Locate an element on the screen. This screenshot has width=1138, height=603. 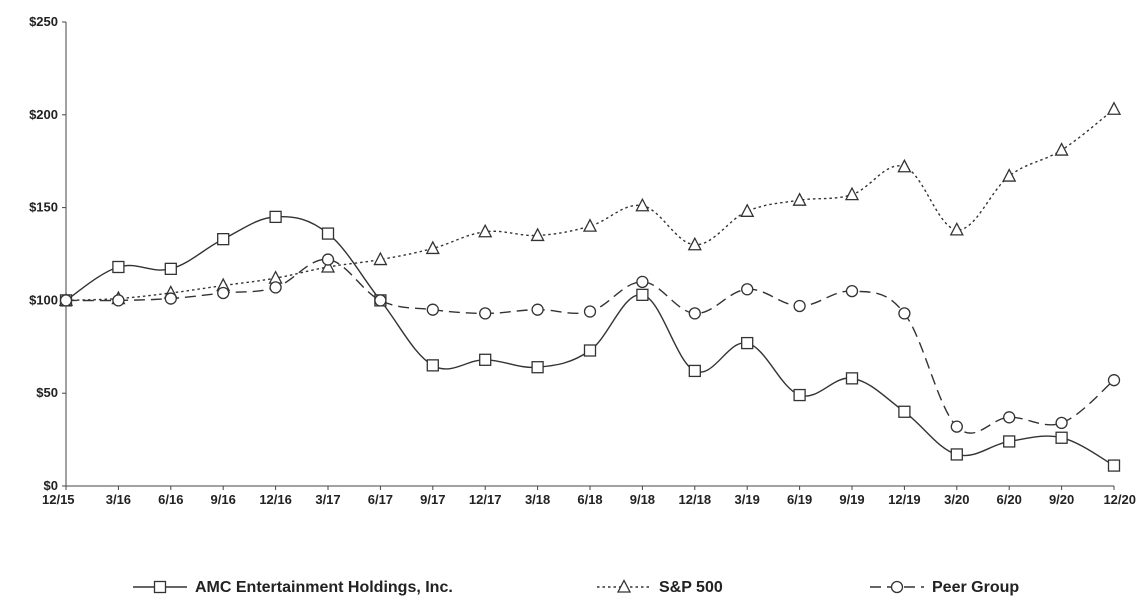
legend-item: AMC Entertainment Holdings, Inc. is located at coordinates (293, 587).